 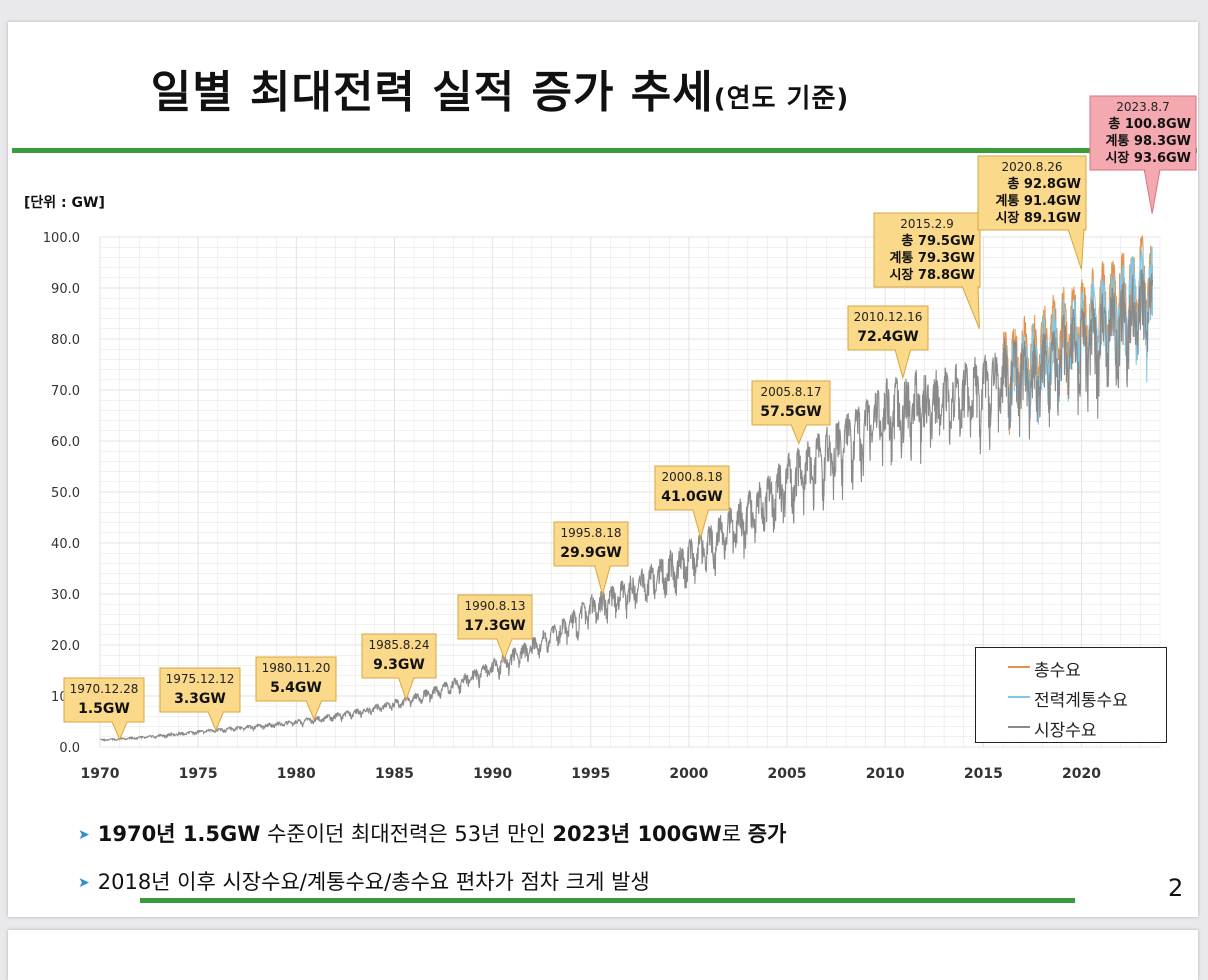 I want to click on callout-value: 72.4GW, so click(x=887, y=337).